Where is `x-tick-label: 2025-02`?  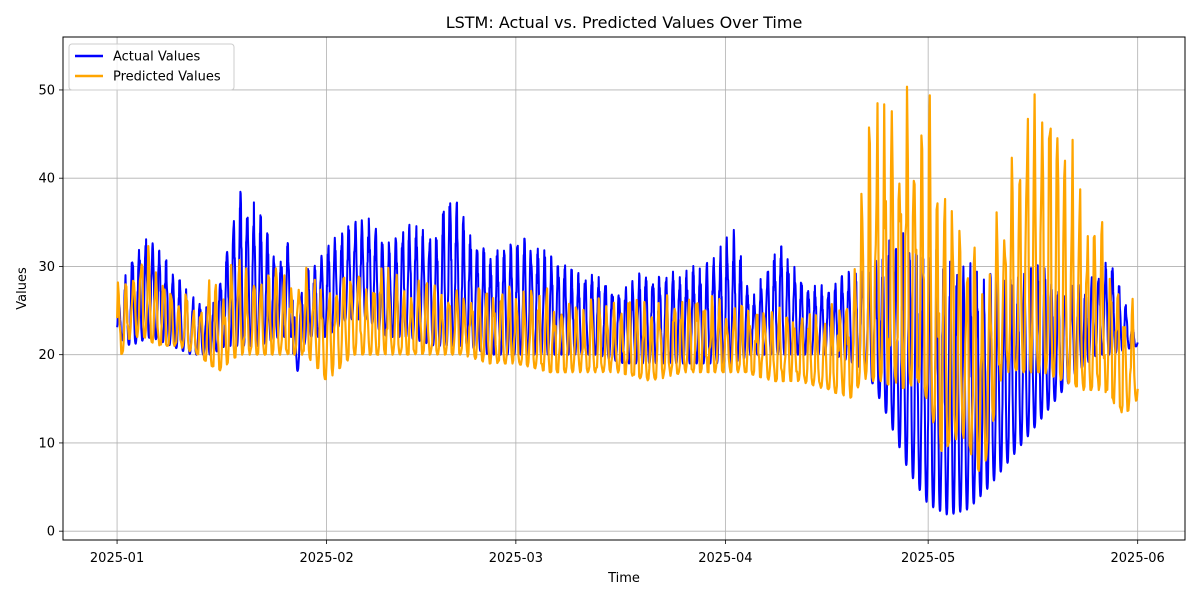
x-tick-label: 2025-02 is located at coordinates (326, 558).